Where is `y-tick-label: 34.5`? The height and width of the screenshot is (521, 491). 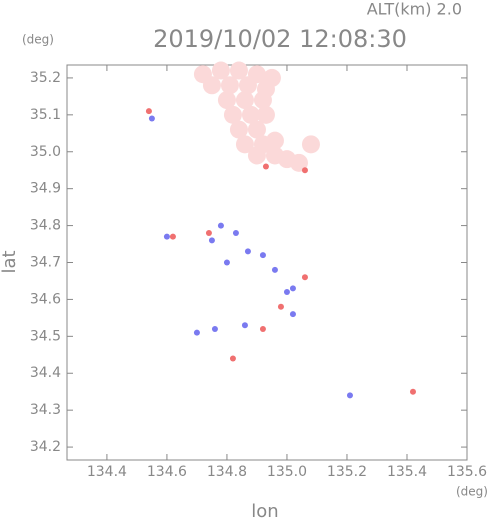
y-tick-label: 34.5 is located at coordinates (45, 336).